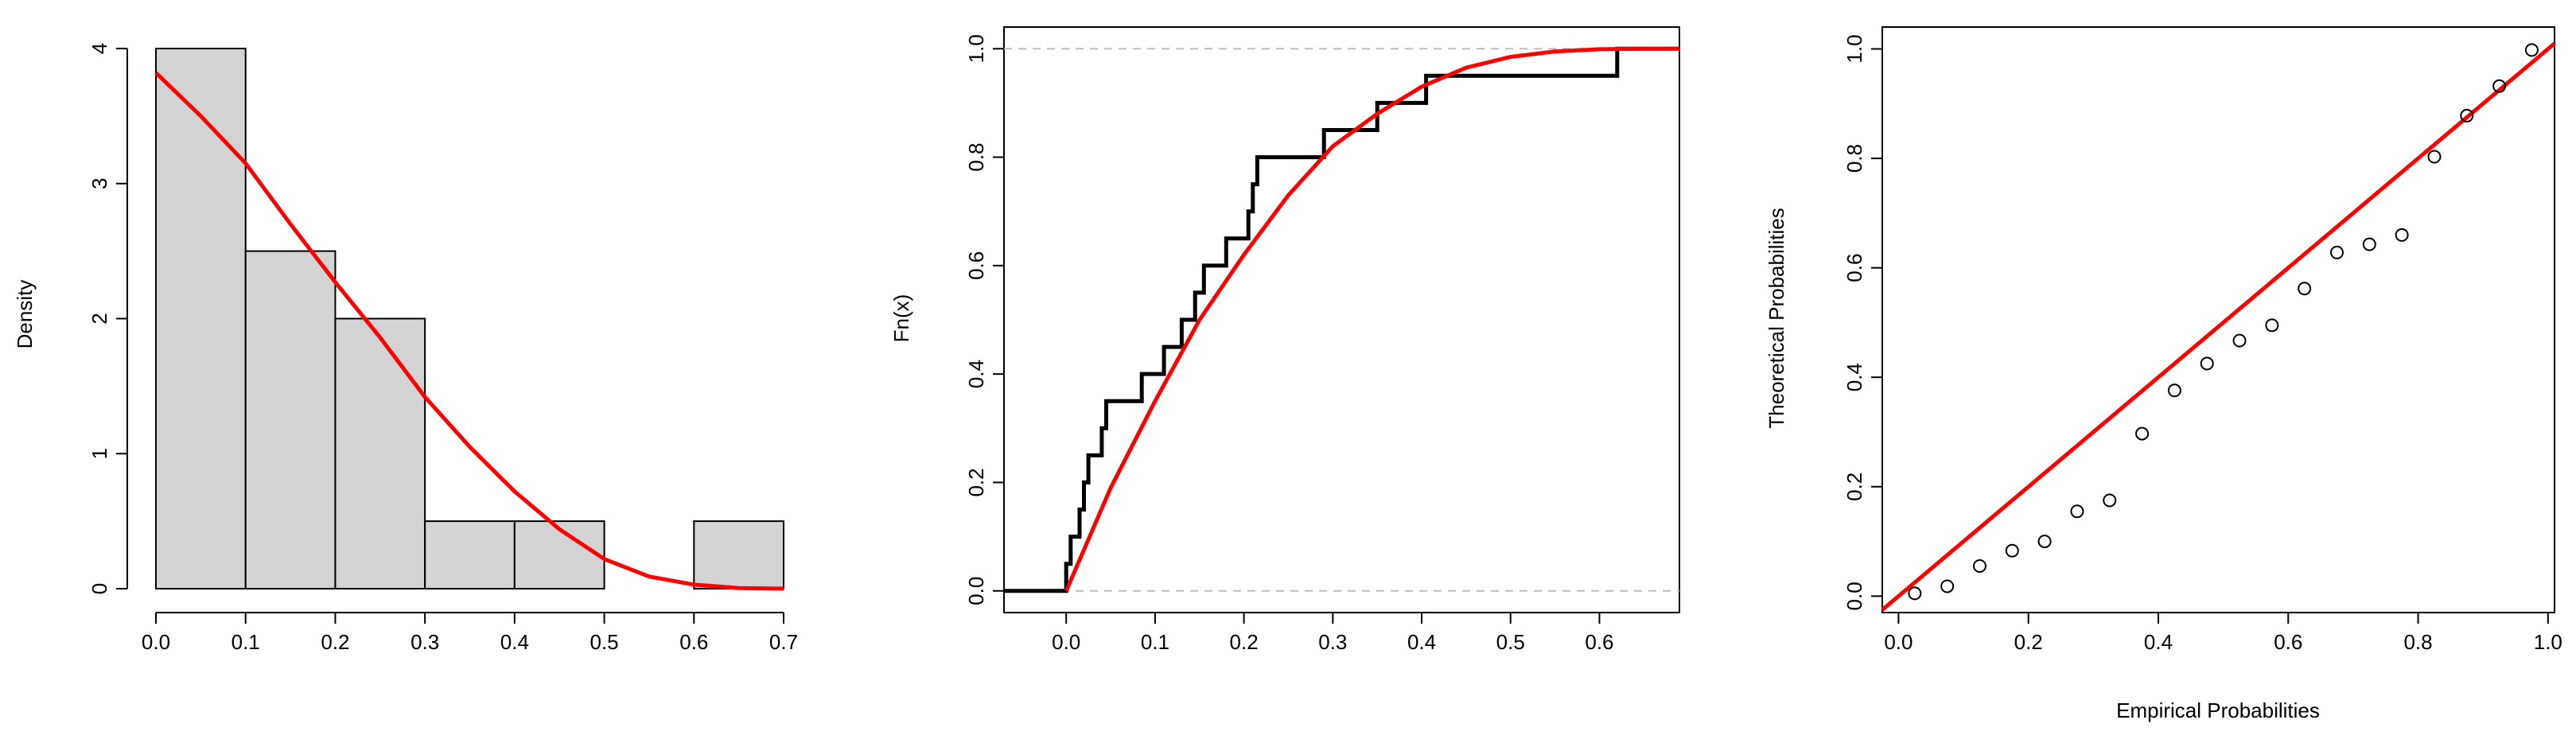 The height and width of the screenshot is (747, 2576). I want to click on ecdf-x-ticks: 0.0 0.1 0.2 0.3 0.4 0.5 0.6, so click(1333, 633).